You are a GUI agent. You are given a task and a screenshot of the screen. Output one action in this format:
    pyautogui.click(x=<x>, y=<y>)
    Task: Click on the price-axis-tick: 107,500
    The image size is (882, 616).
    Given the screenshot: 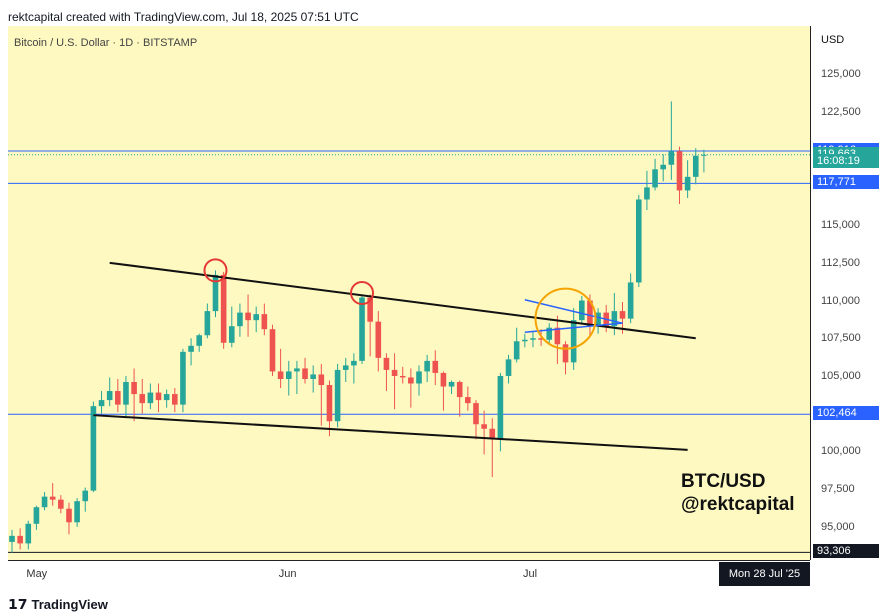 What is the action you would take?
    pyautogui.click(x=841, y=338)
    